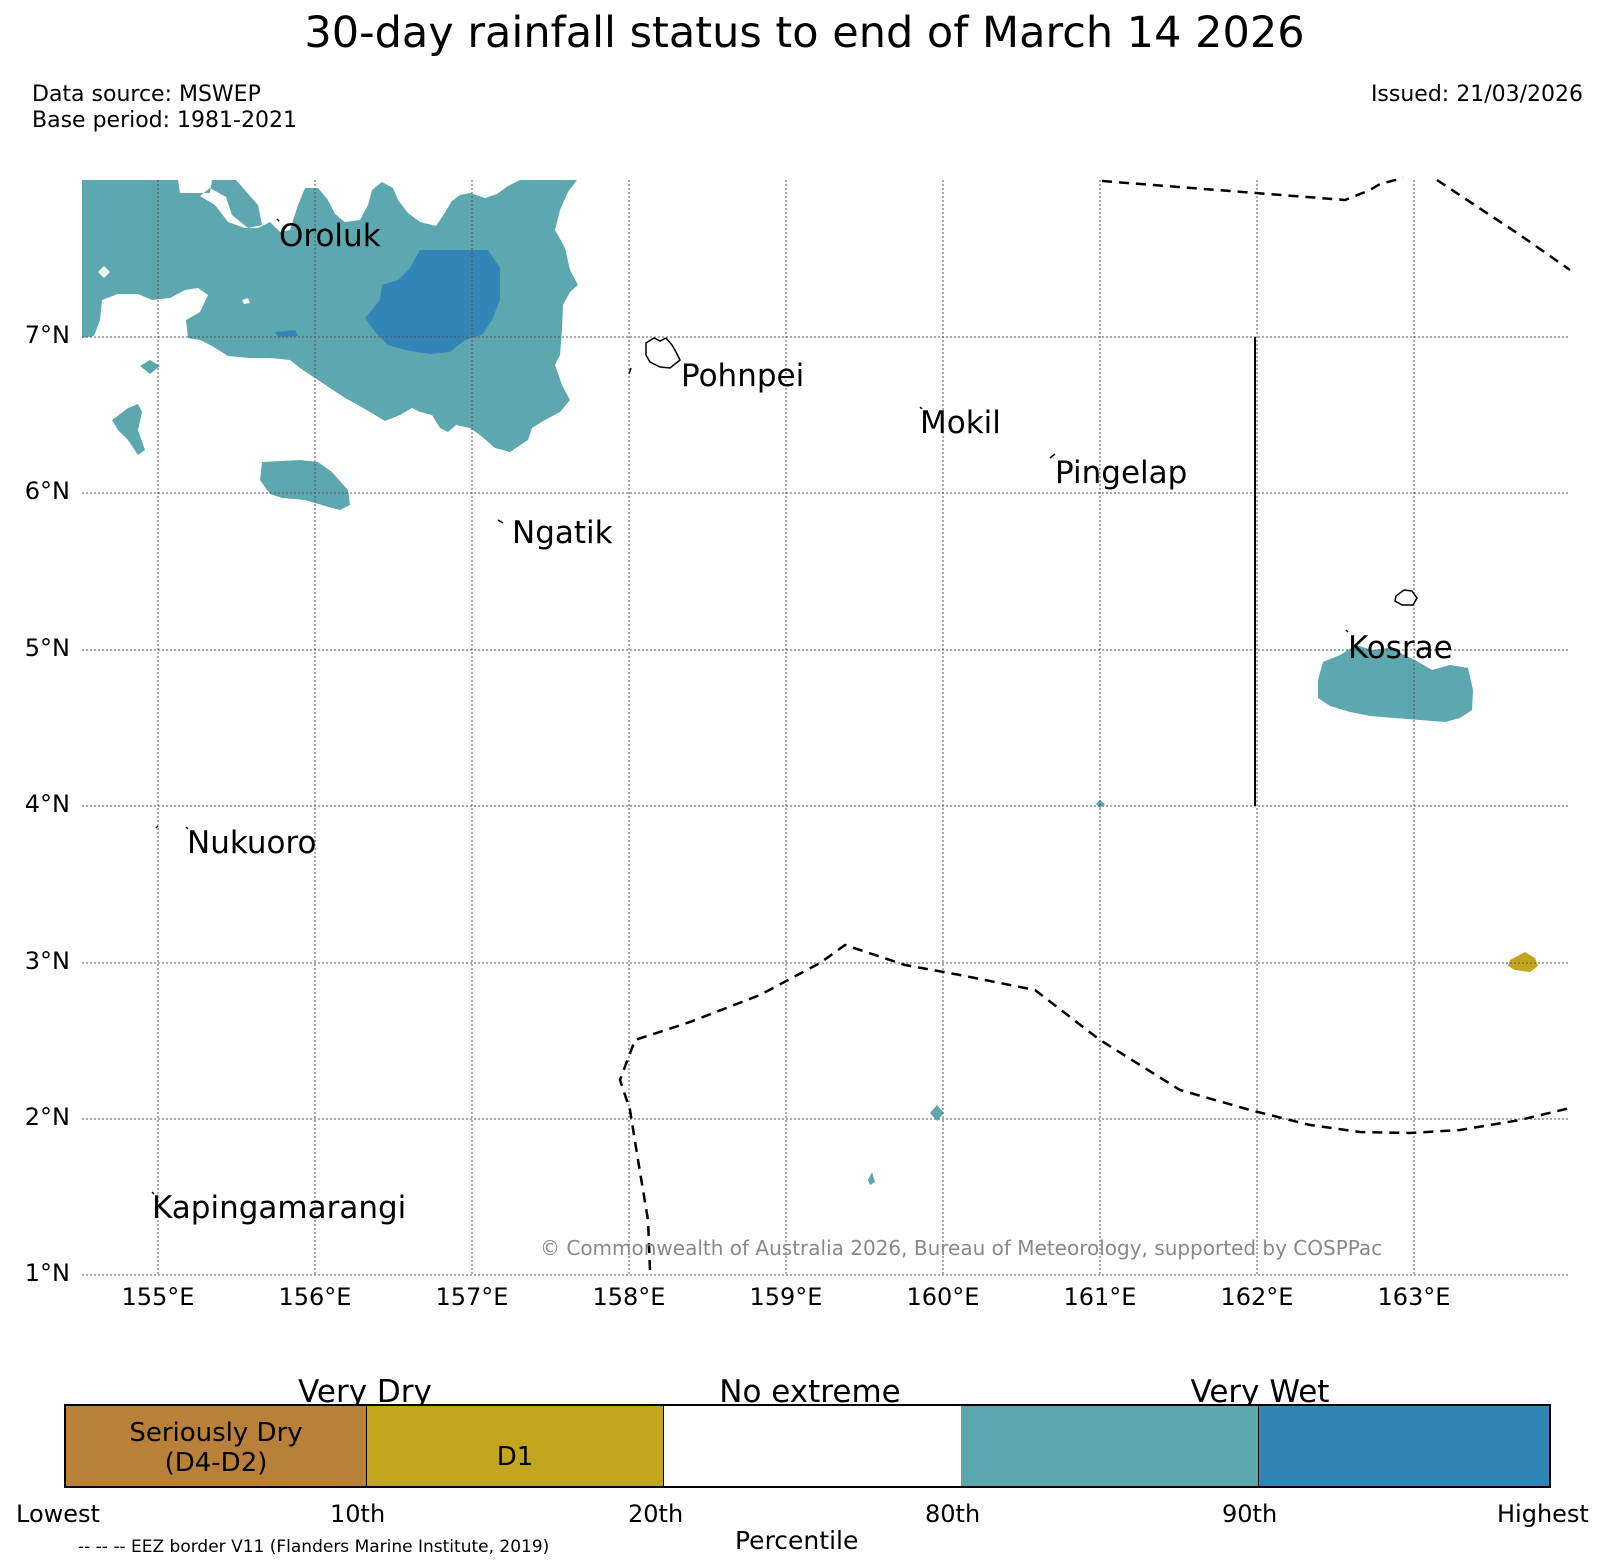 This screenshot has width=1609, height=1563. What do you see at coordinates (786, 1297) in the screenshot?
I see `lon-label: 159°E` at bounding box center [786, 1297].